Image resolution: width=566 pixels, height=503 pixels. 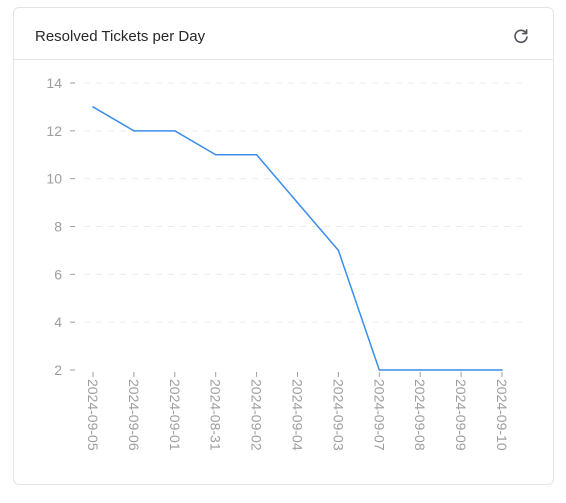 I want to click on refresh-icon, so click(x=521, y=36).